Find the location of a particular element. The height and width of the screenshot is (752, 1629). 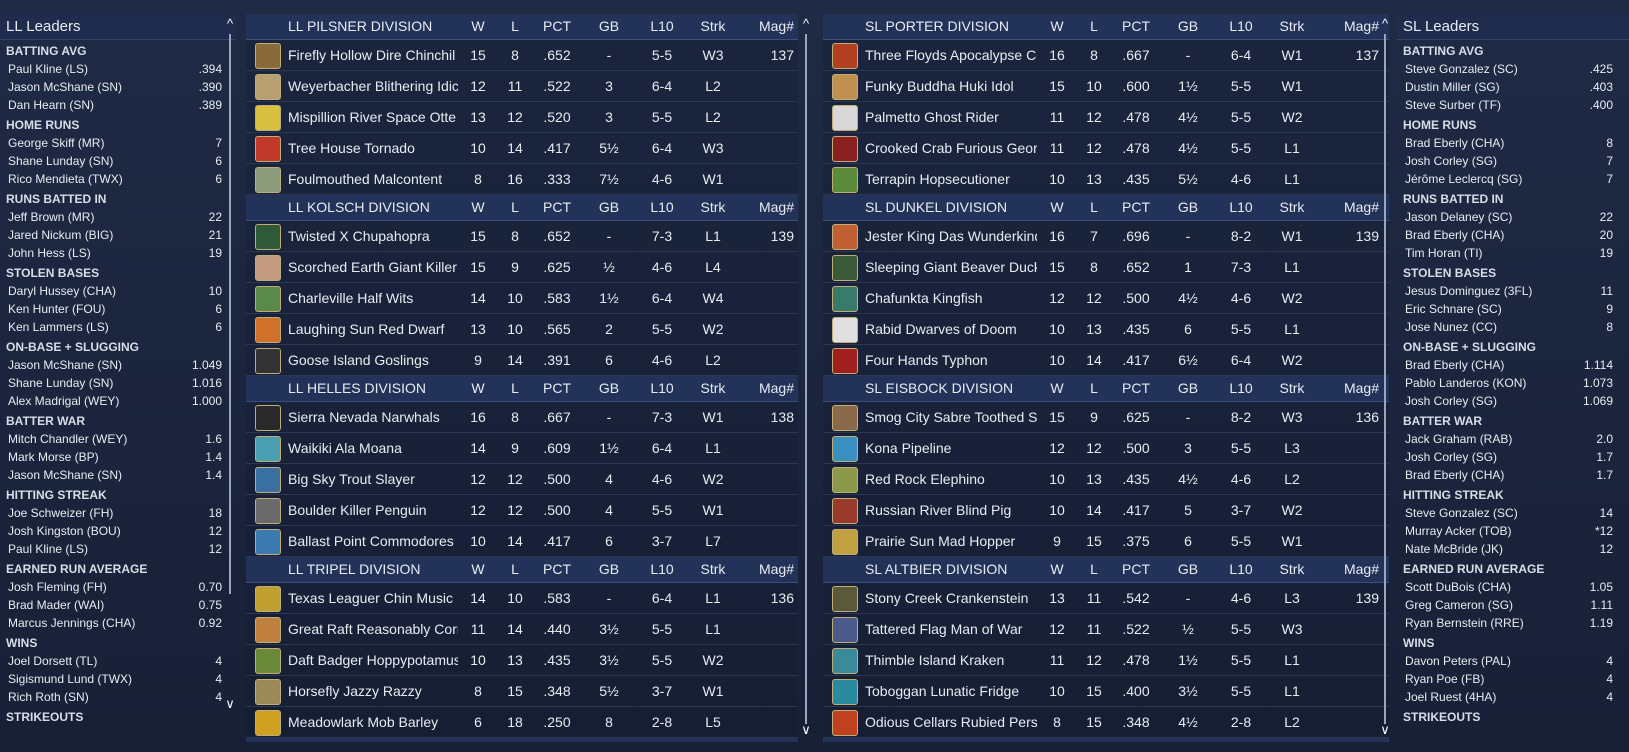

leader-row: Daryl Hussey (CHA) 10 is located at coordinates (118, 291).